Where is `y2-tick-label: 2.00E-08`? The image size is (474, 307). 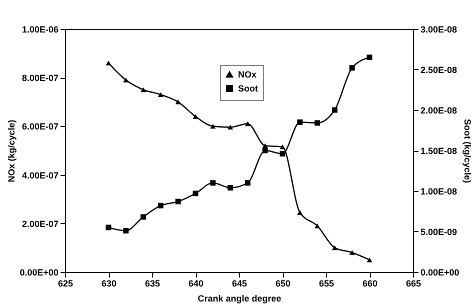 y2-tick-label: 2.00E-08 is located at coordinates (439, 111).